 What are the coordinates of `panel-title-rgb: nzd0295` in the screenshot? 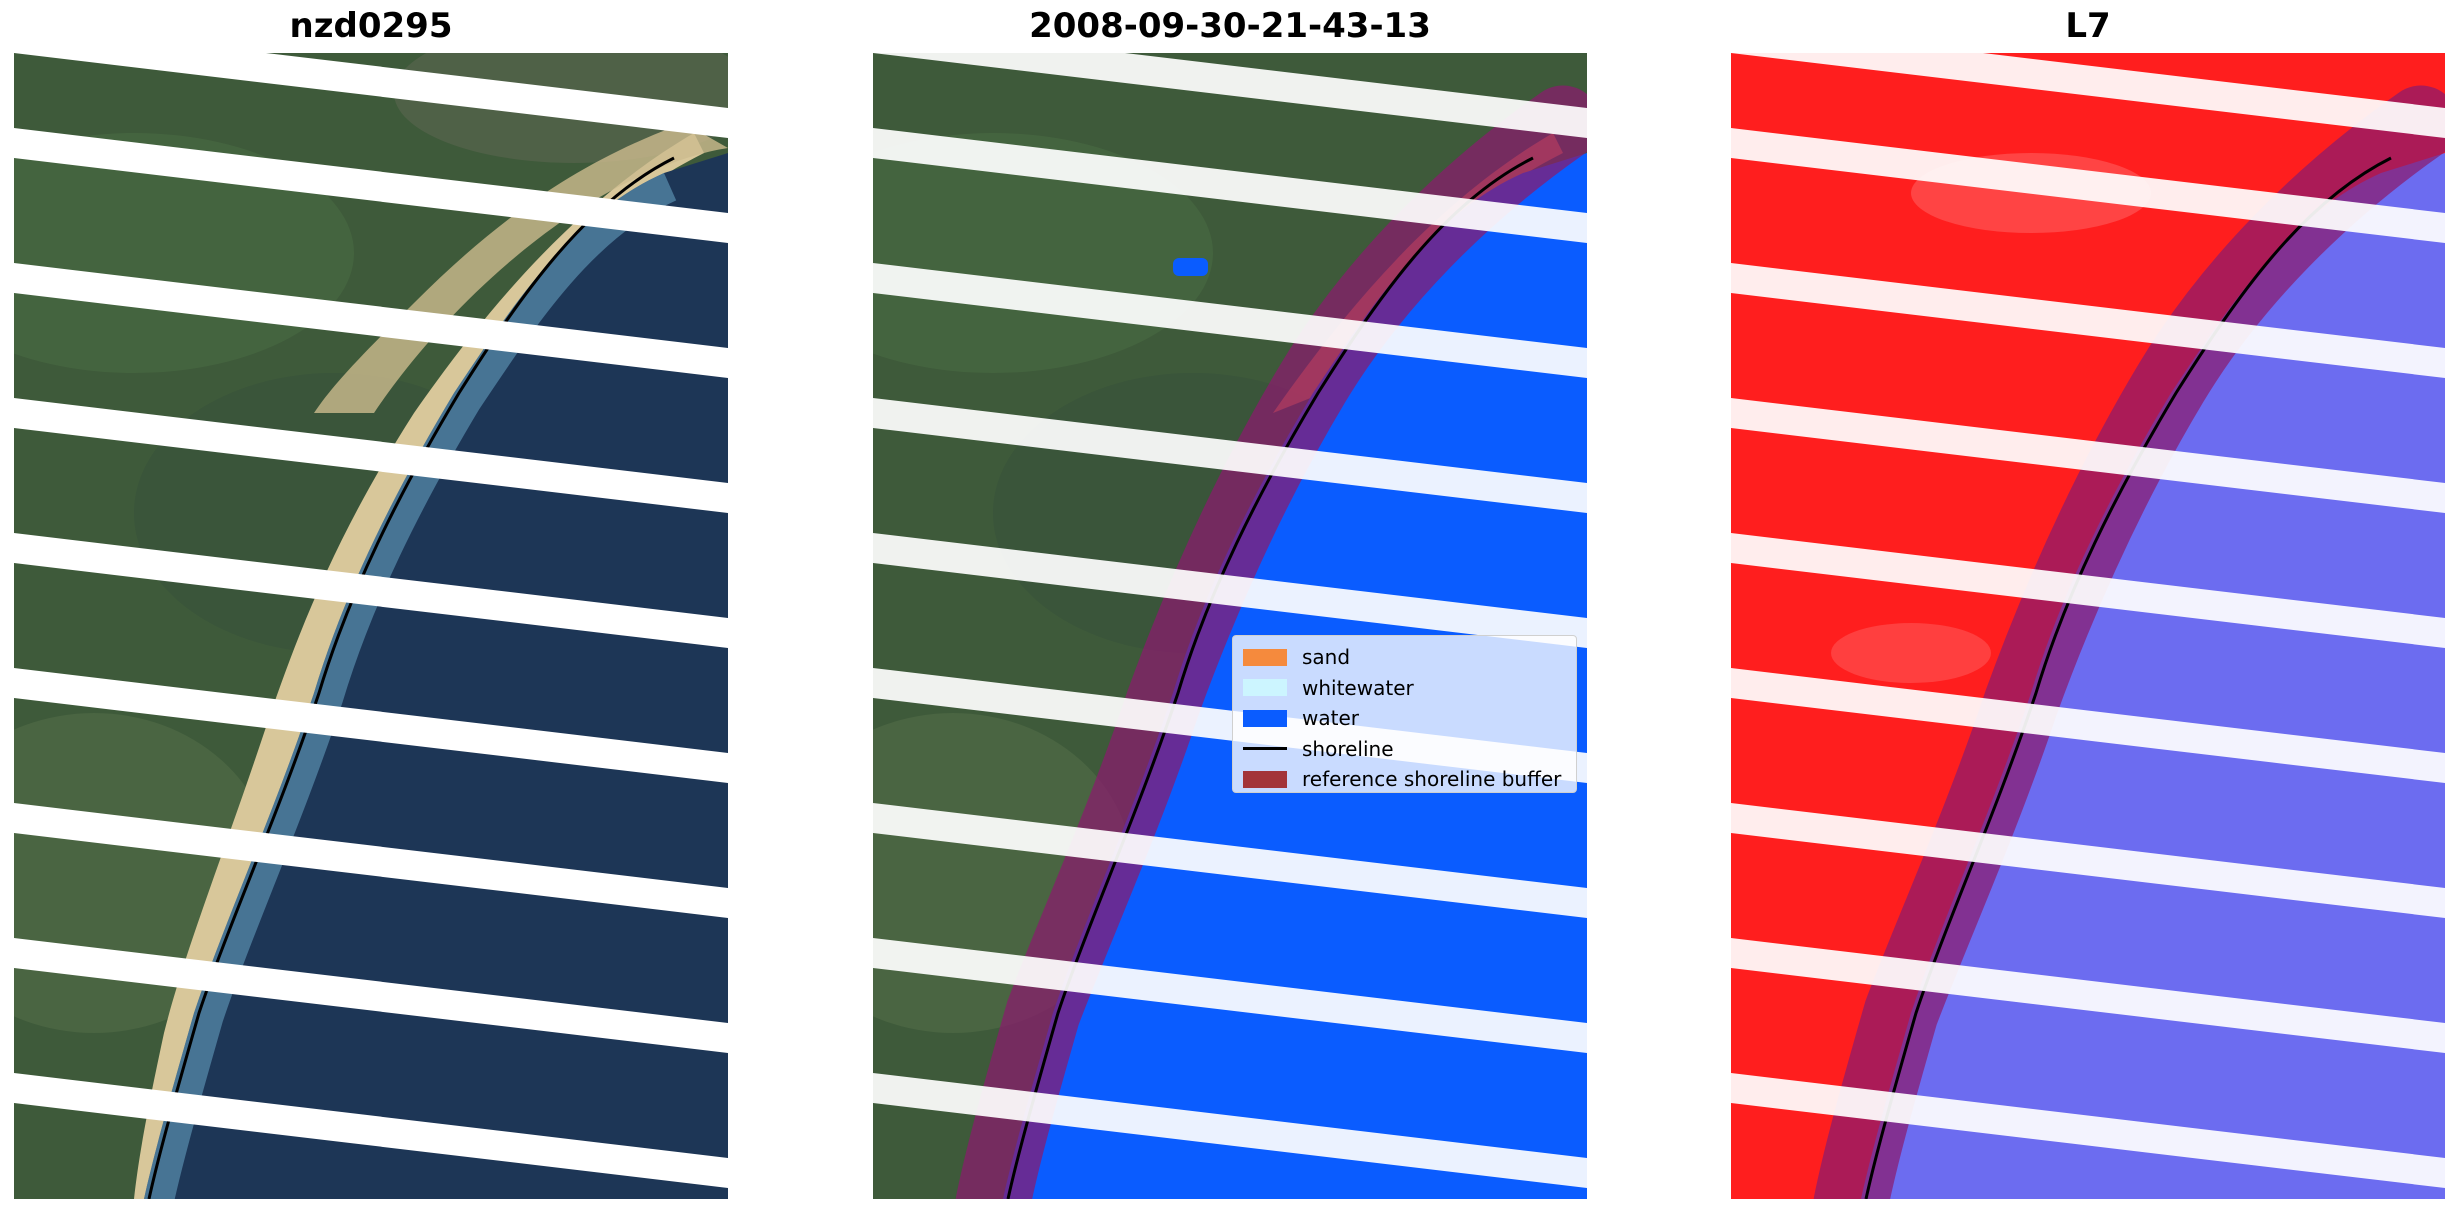 It's located at (371, 26).